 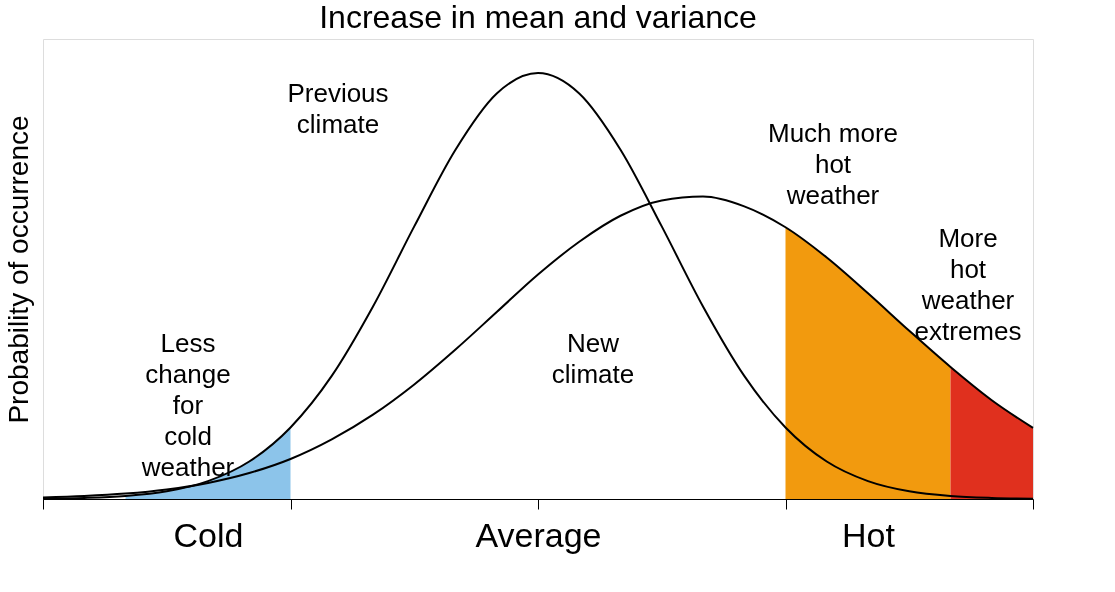 I want to click on annotation: More hot weather extremes, so click(x=968, y=284).